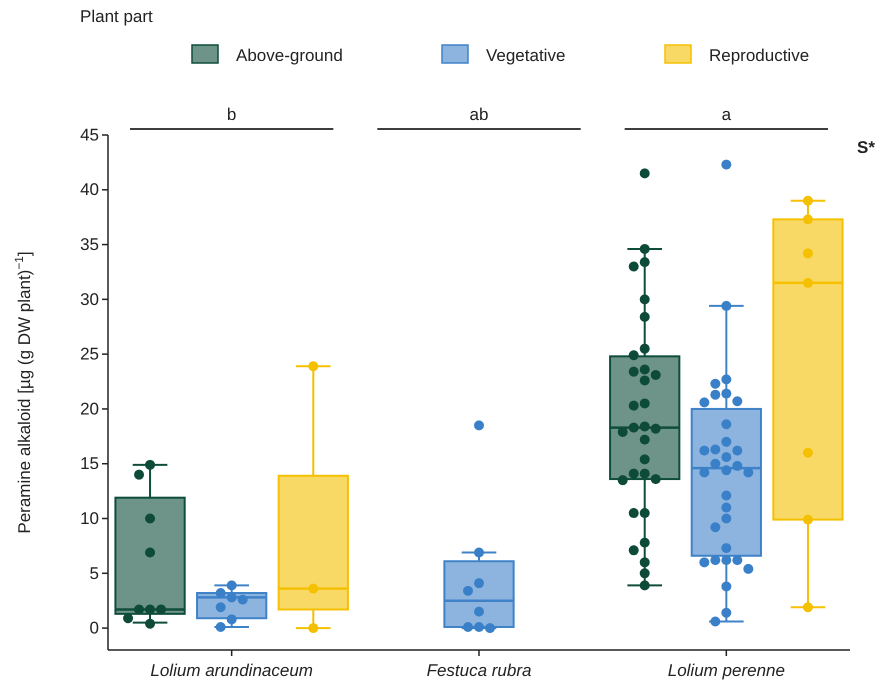 The height and width of the screenshot is (683, 889). What do you see at coordinates (726, 670) in the screenshot?
I see `x-tick-label: Lolium perenne` at bounding box center [726, 670].